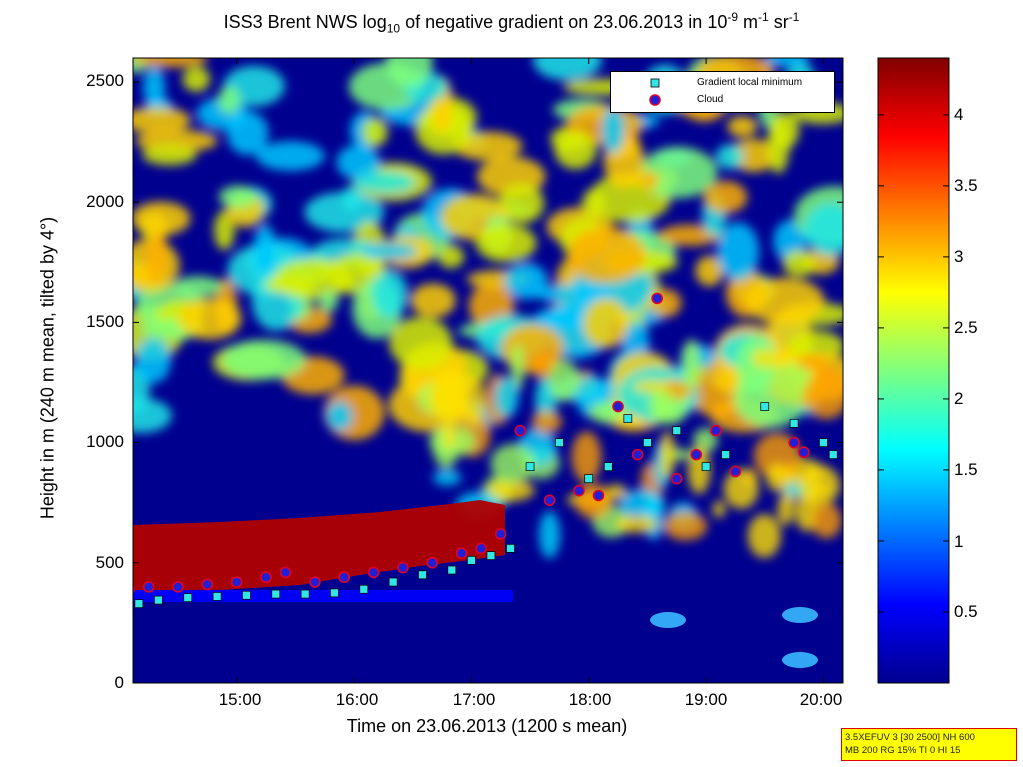 This screenshot has height=767, width=1023. I want to click on colorbar, so click(913, 370).